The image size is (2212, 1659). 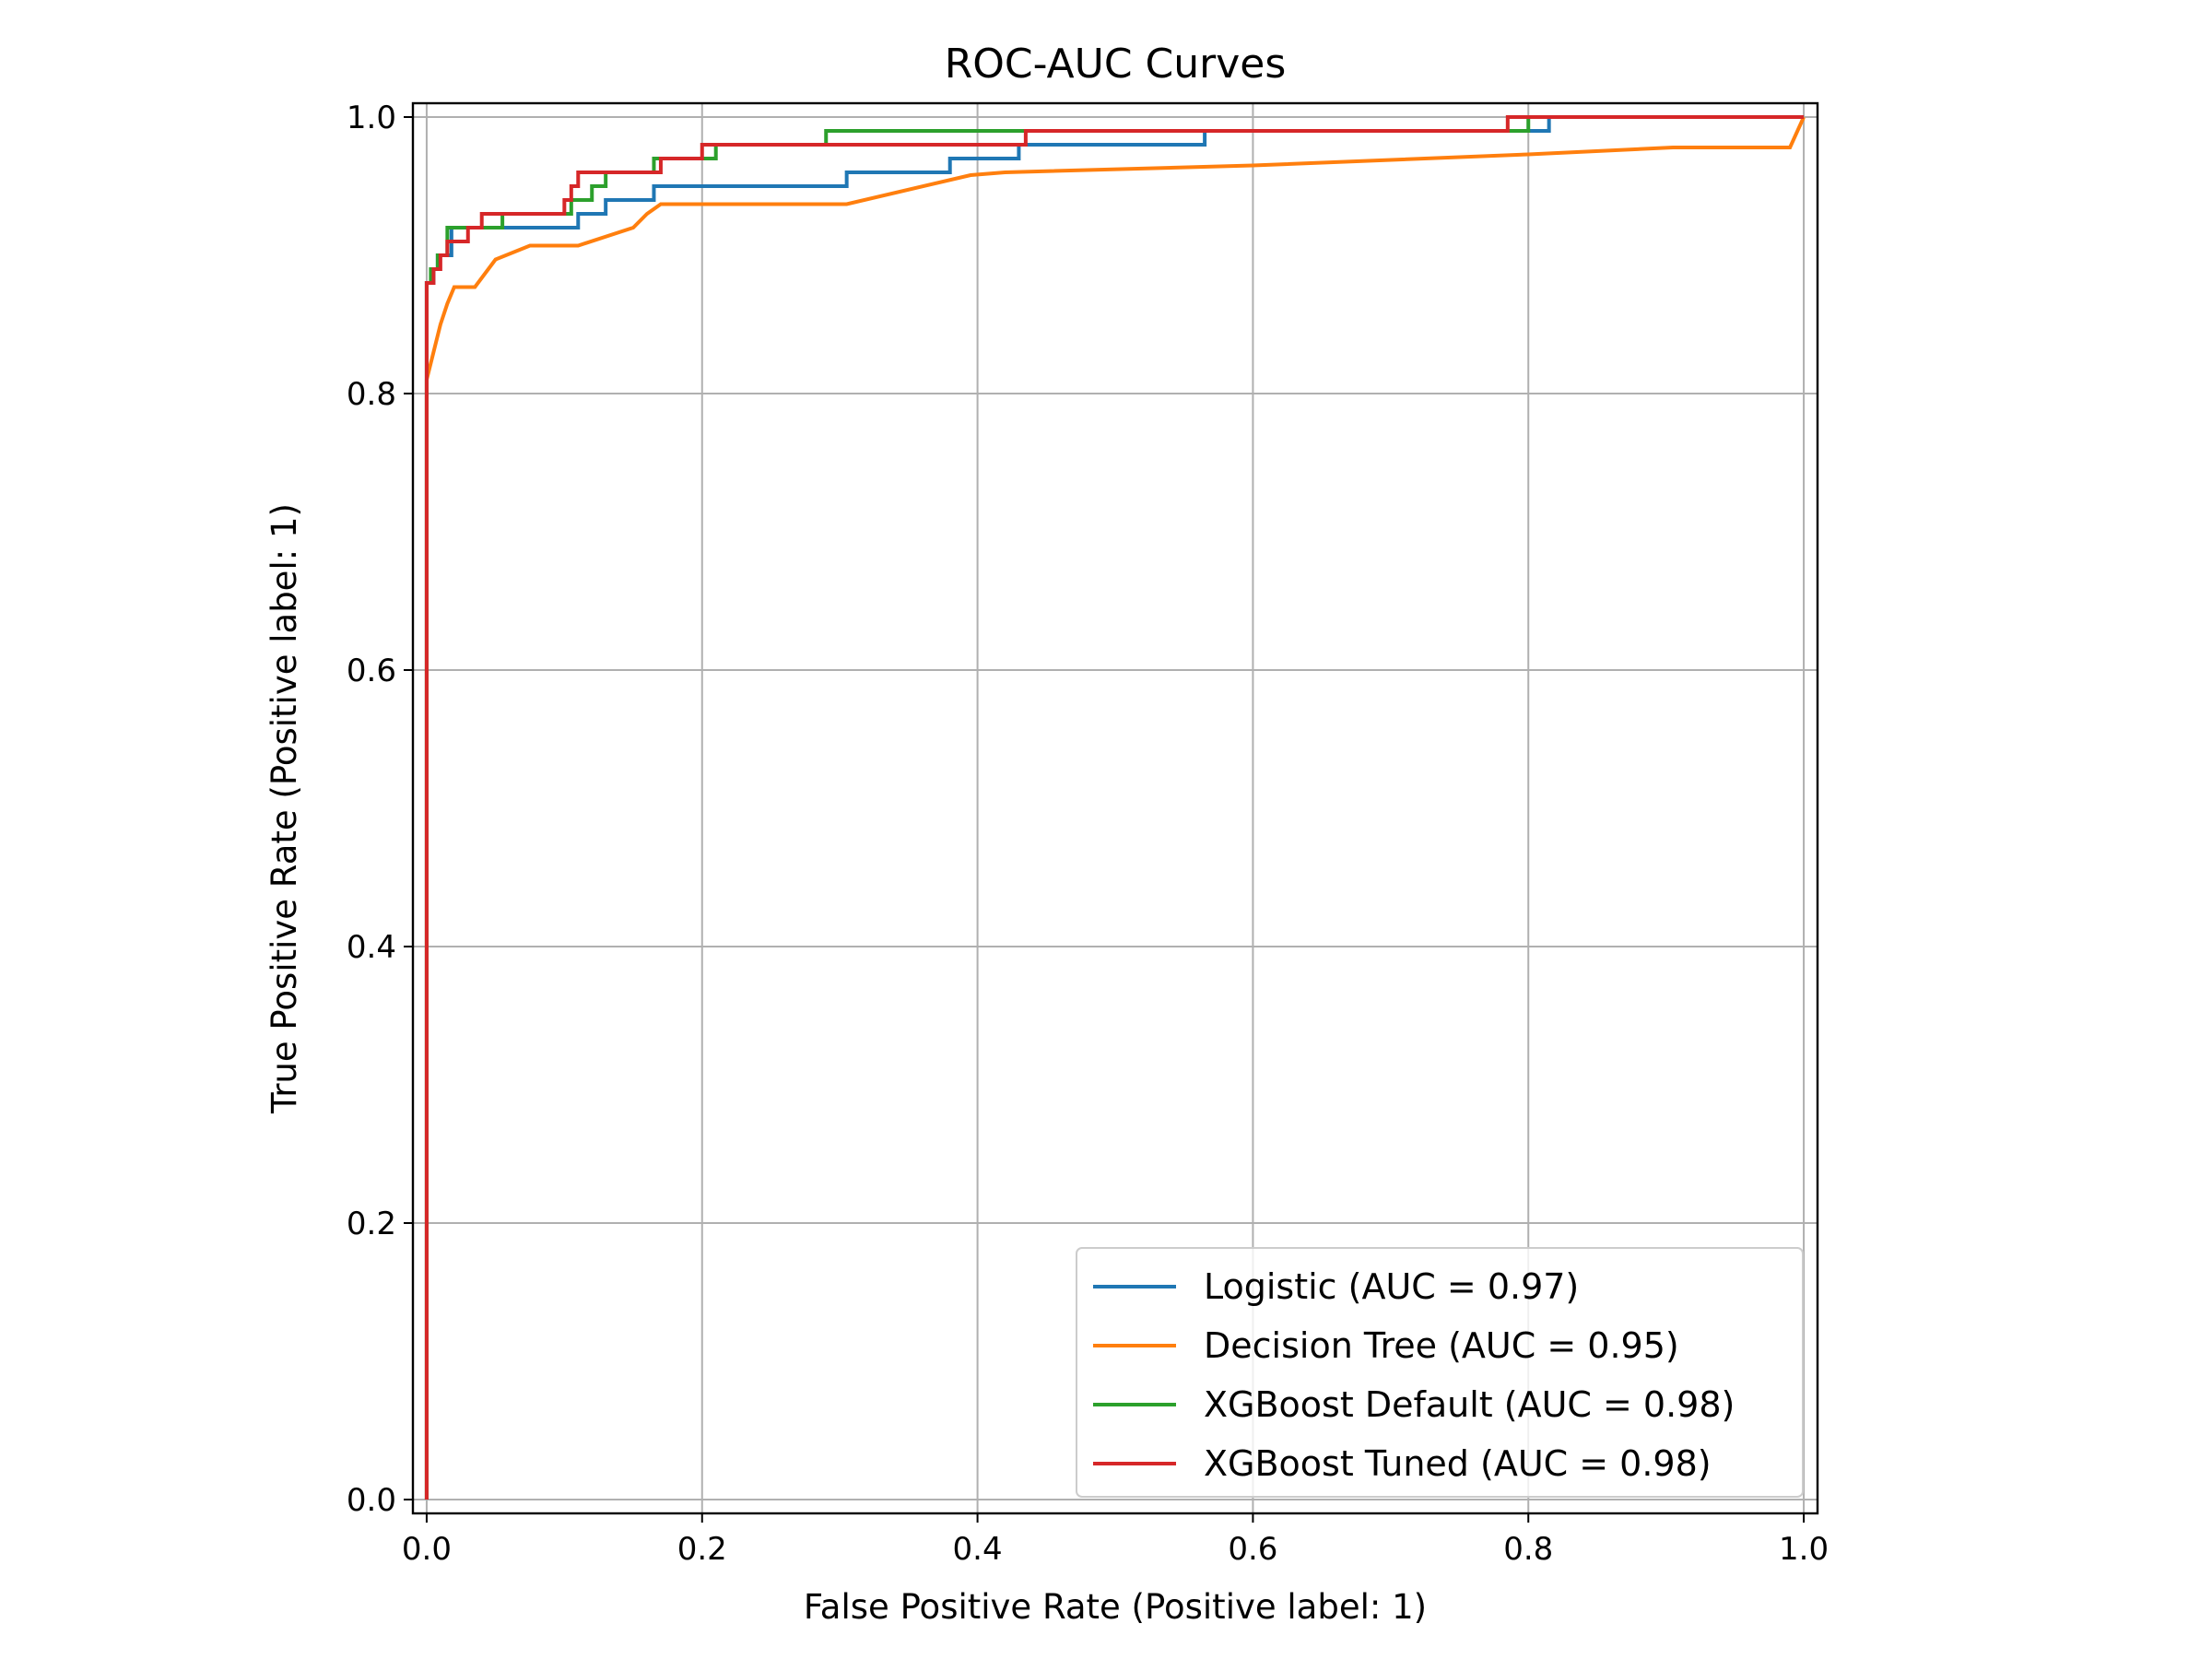 I want to click on y-tick-label: 0.0, so click(x=371, y=1500).